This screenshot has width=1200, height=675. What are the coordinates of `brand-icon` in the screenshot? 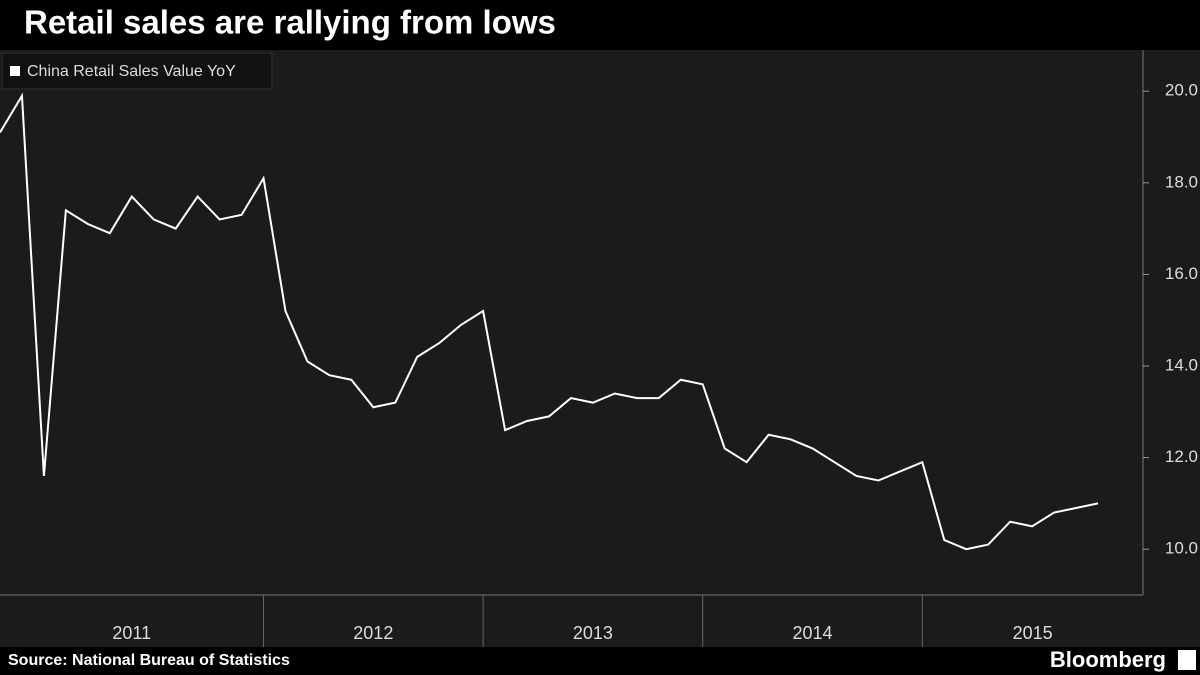 It's located at (1187, 660).